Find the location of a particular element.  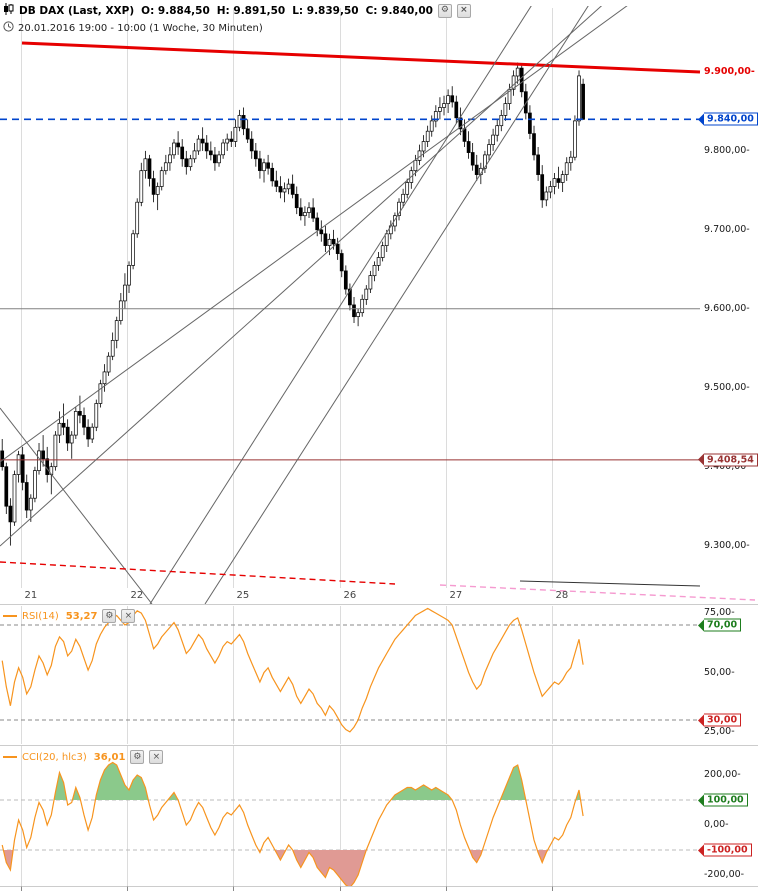

cci-value: 36,01 is located at coordinates (109, 757).